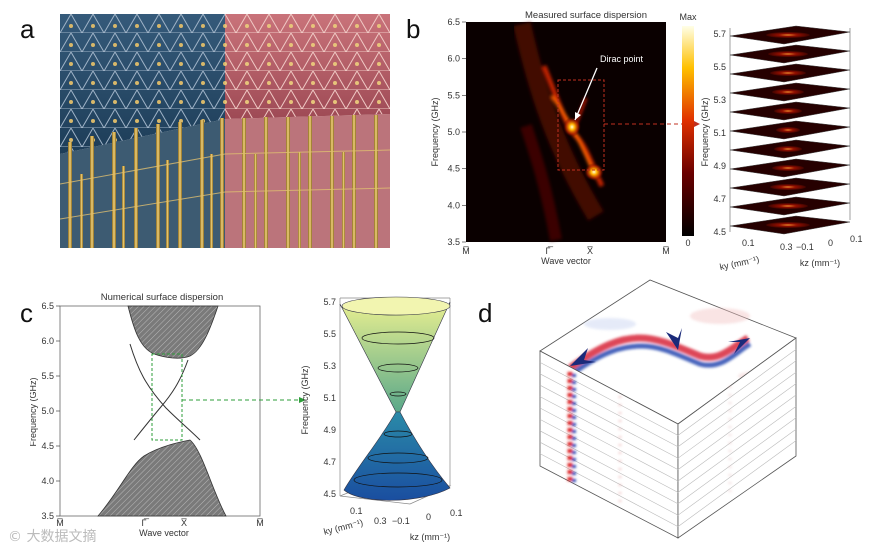 The width and height of the screenshot is (870, 551). I want to click on stack-y-label: Frequency (GHz), so click(705, 131).